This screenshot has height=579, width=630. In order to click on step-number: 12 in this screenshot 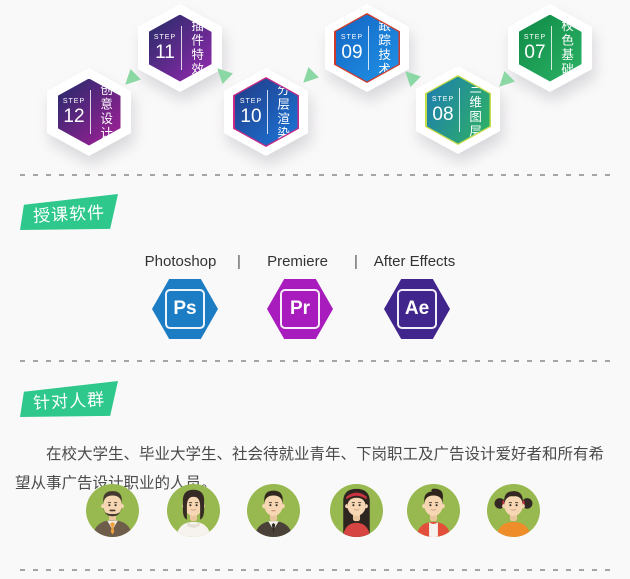, I will do `click(74, 116)`.